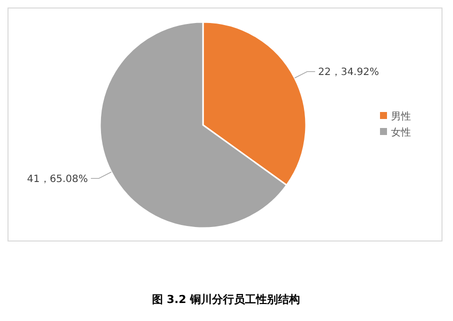 Image resolution: width=453 pixels, height=321 pixels. Describe the element at coordinates (348, 72) in the screenshot. I see `data-label: 22，34.92%` at that location.